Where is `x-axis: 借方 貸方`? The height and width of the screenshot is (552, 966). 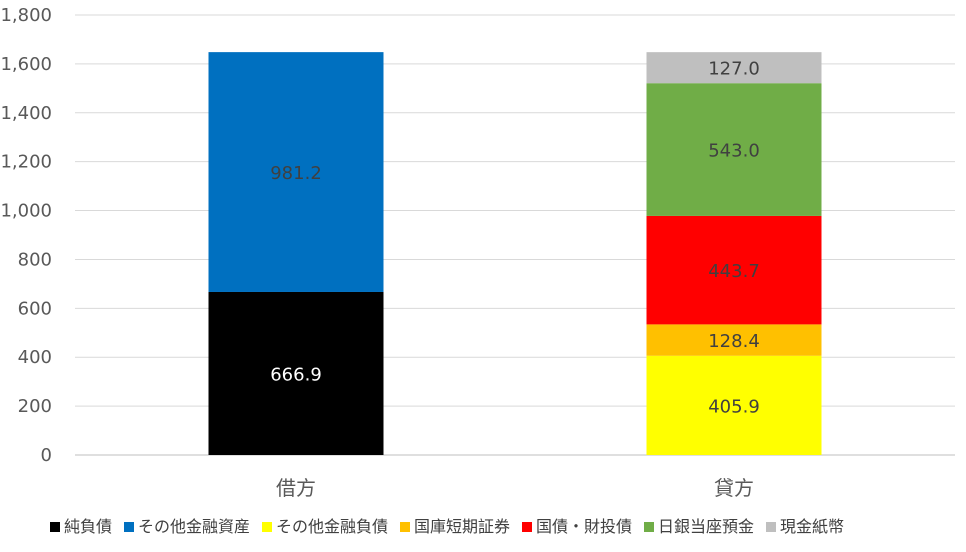
x-axis: 借方 貸方 is located at coordinates (515, 488).